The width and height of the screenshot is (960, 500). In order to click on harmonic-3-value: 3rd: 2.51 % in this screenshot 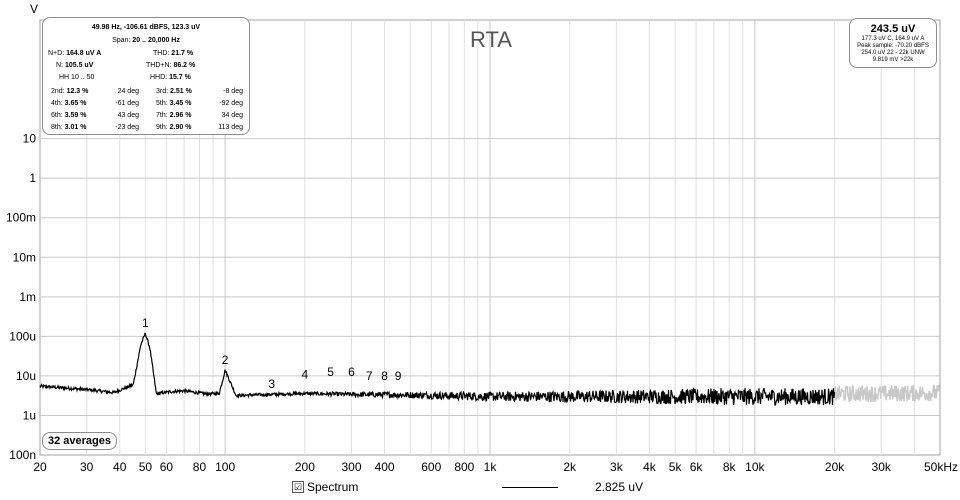, I will do `click(174, 91)`.